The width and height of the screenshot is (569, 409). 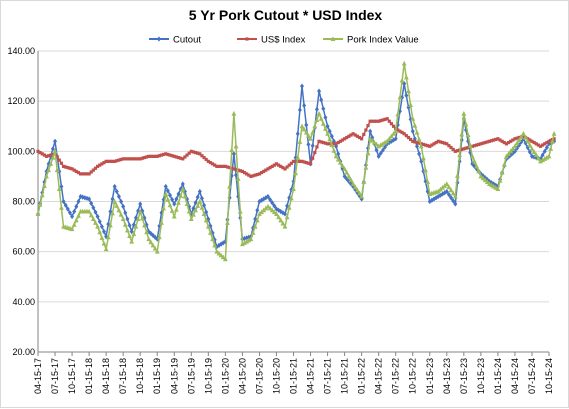 What do you see at coordinates (294, 376) in the screenshot?
I see `x-tick-label: 01-15-21` at bounding box center [294, 376].